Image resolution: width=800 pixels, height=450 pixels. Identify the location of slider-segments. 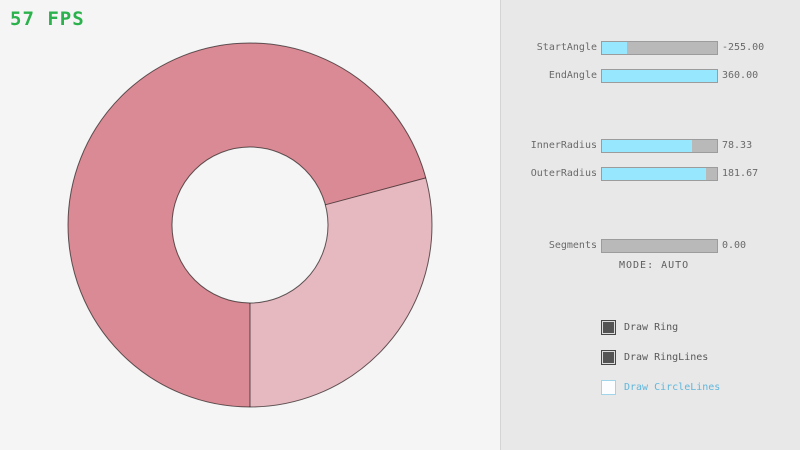
(659, 246).